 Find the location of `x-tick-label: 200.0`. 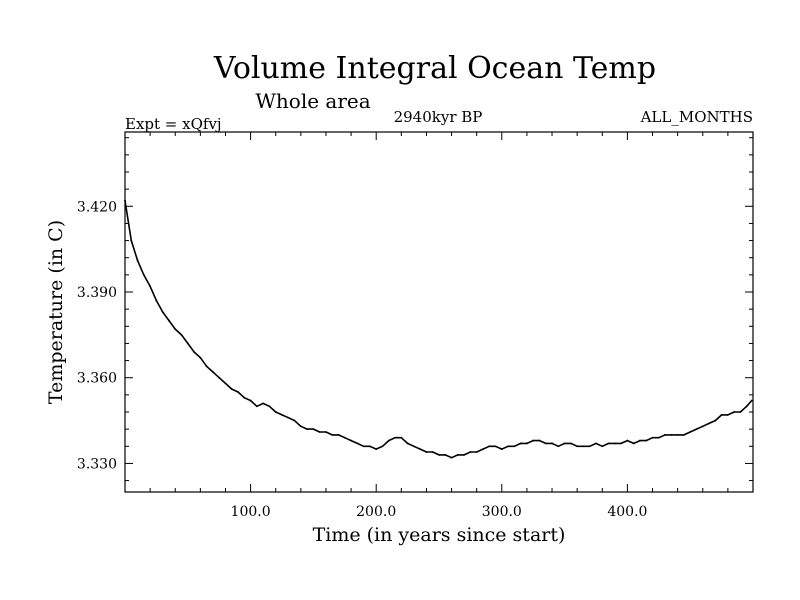

x-tick-label: 200.0 is located at coordinates (376, 512).